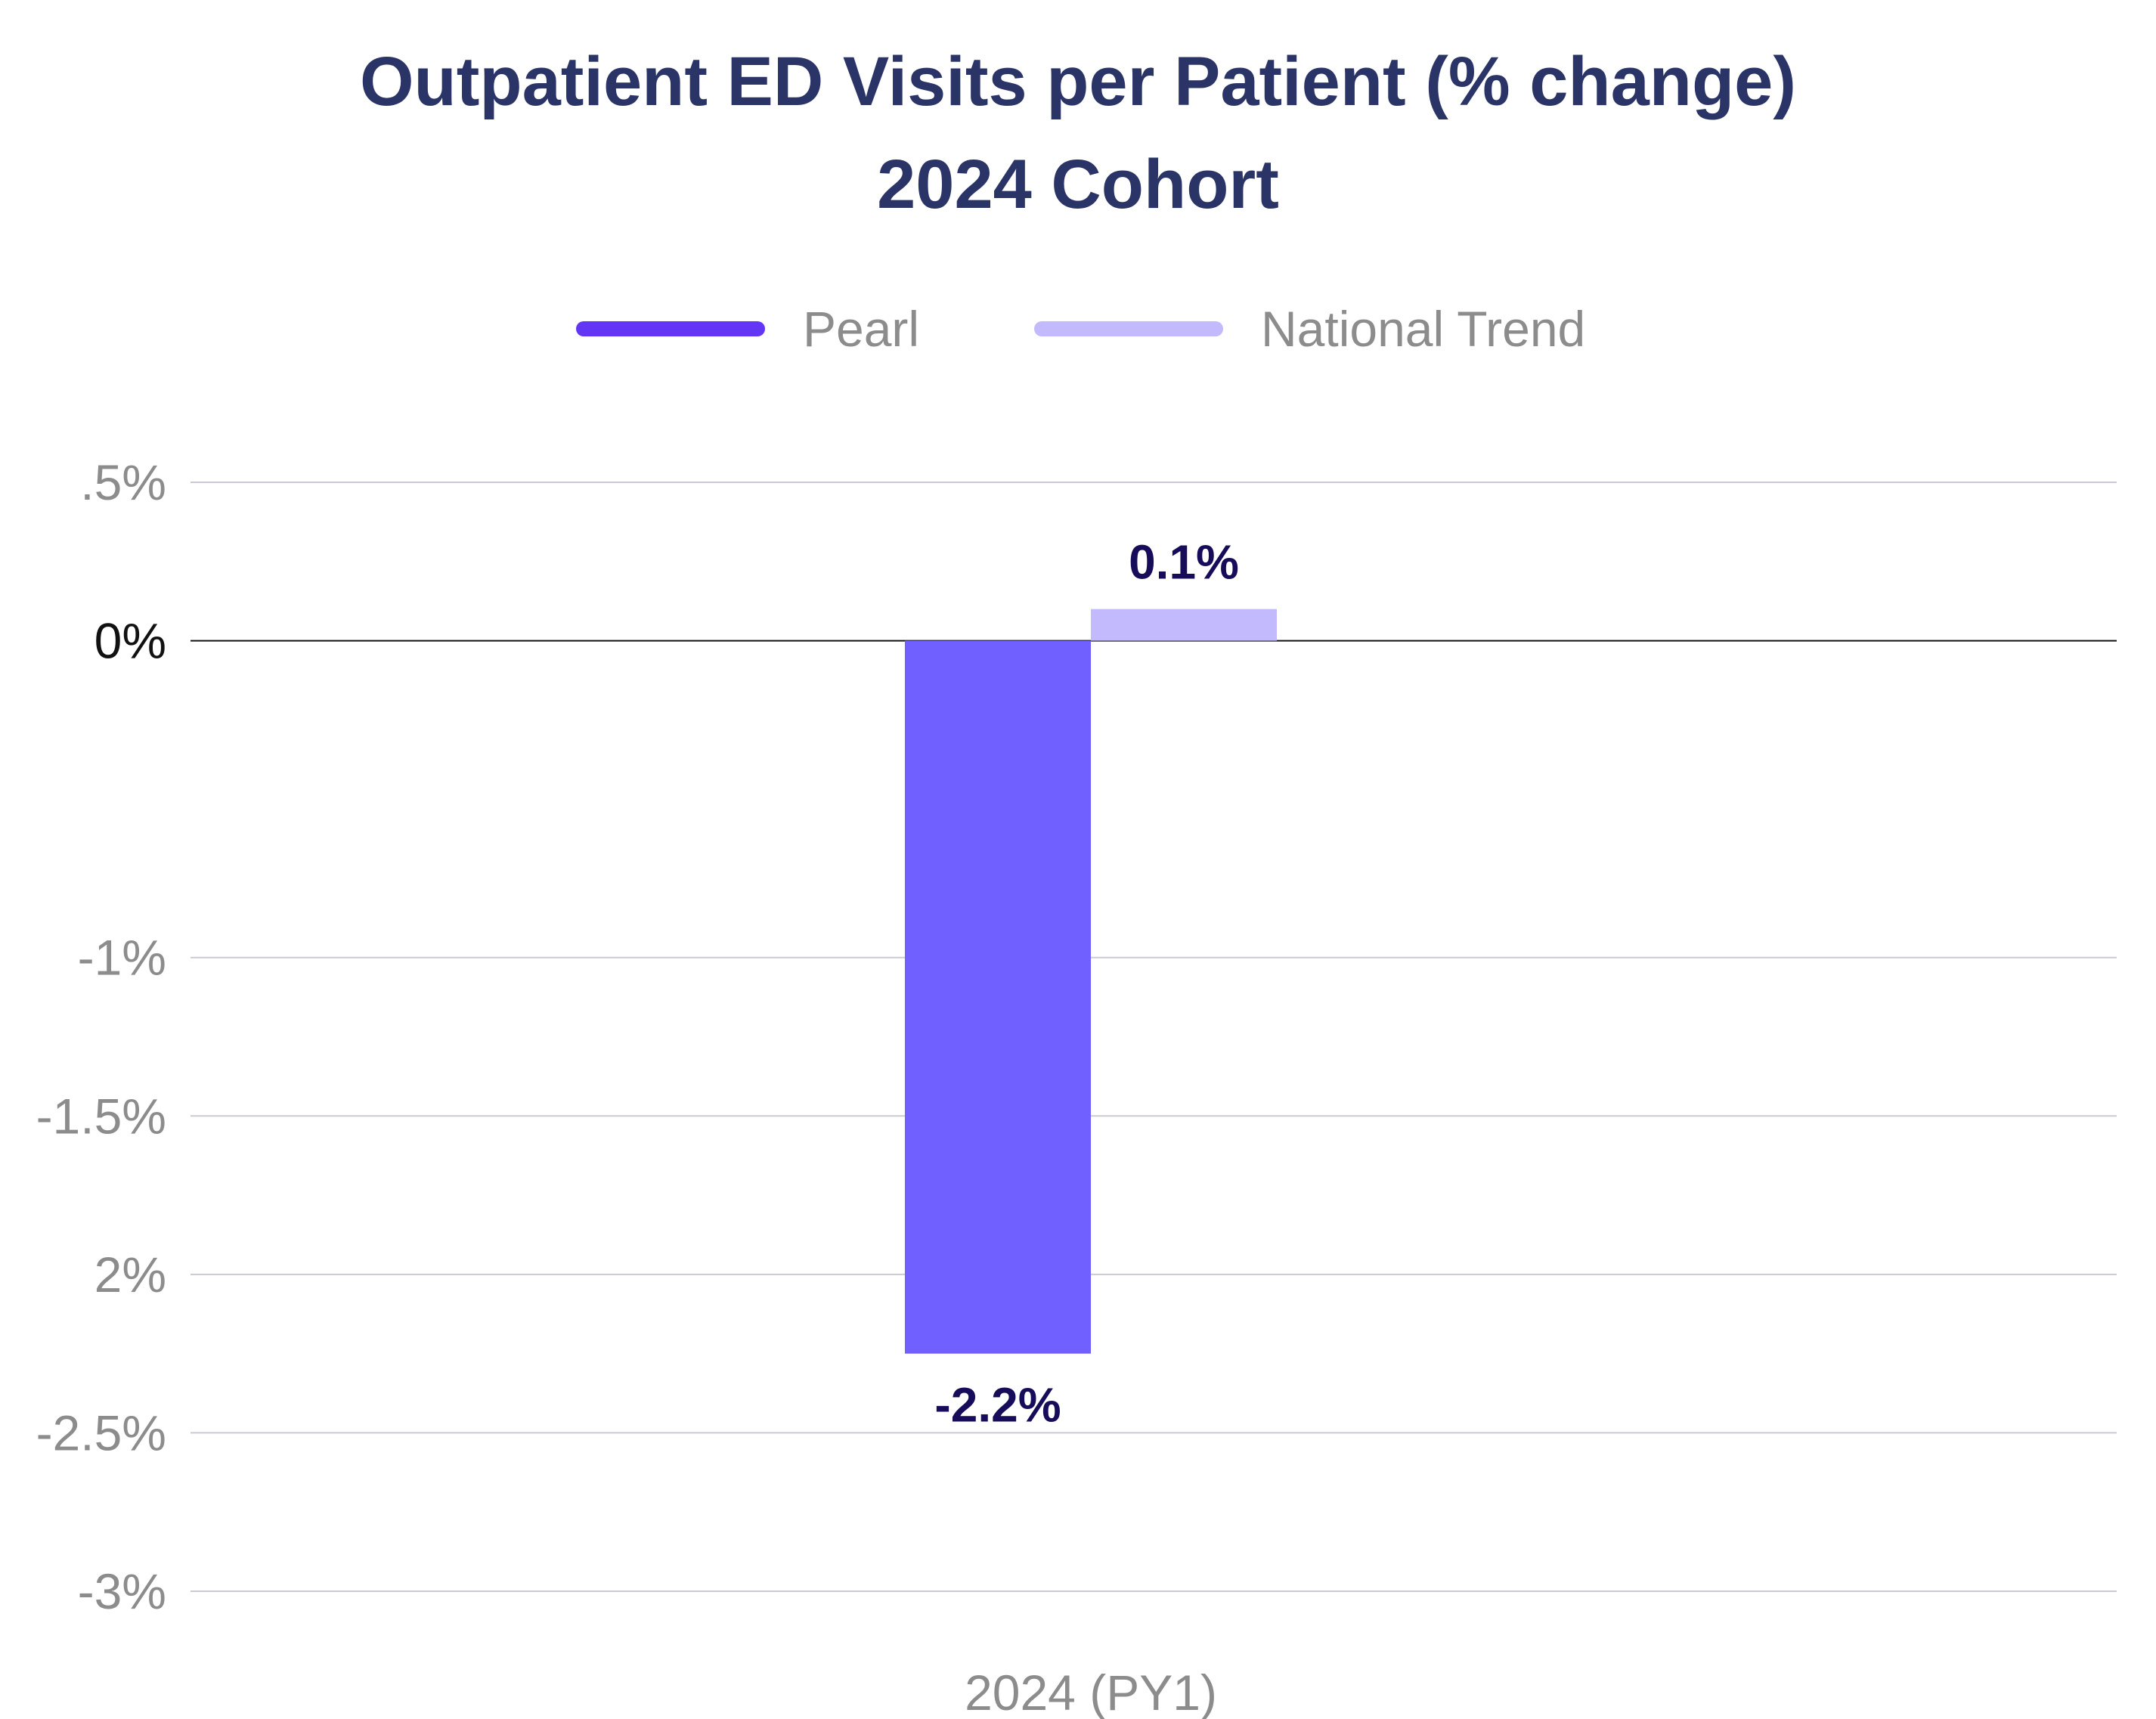 The width and height of the screenshot is (2156, 1719). What do you see at coordinates (1184, 625) in the screenshot?
I see `bar-national-trend` at bounding box center [1184, 625].